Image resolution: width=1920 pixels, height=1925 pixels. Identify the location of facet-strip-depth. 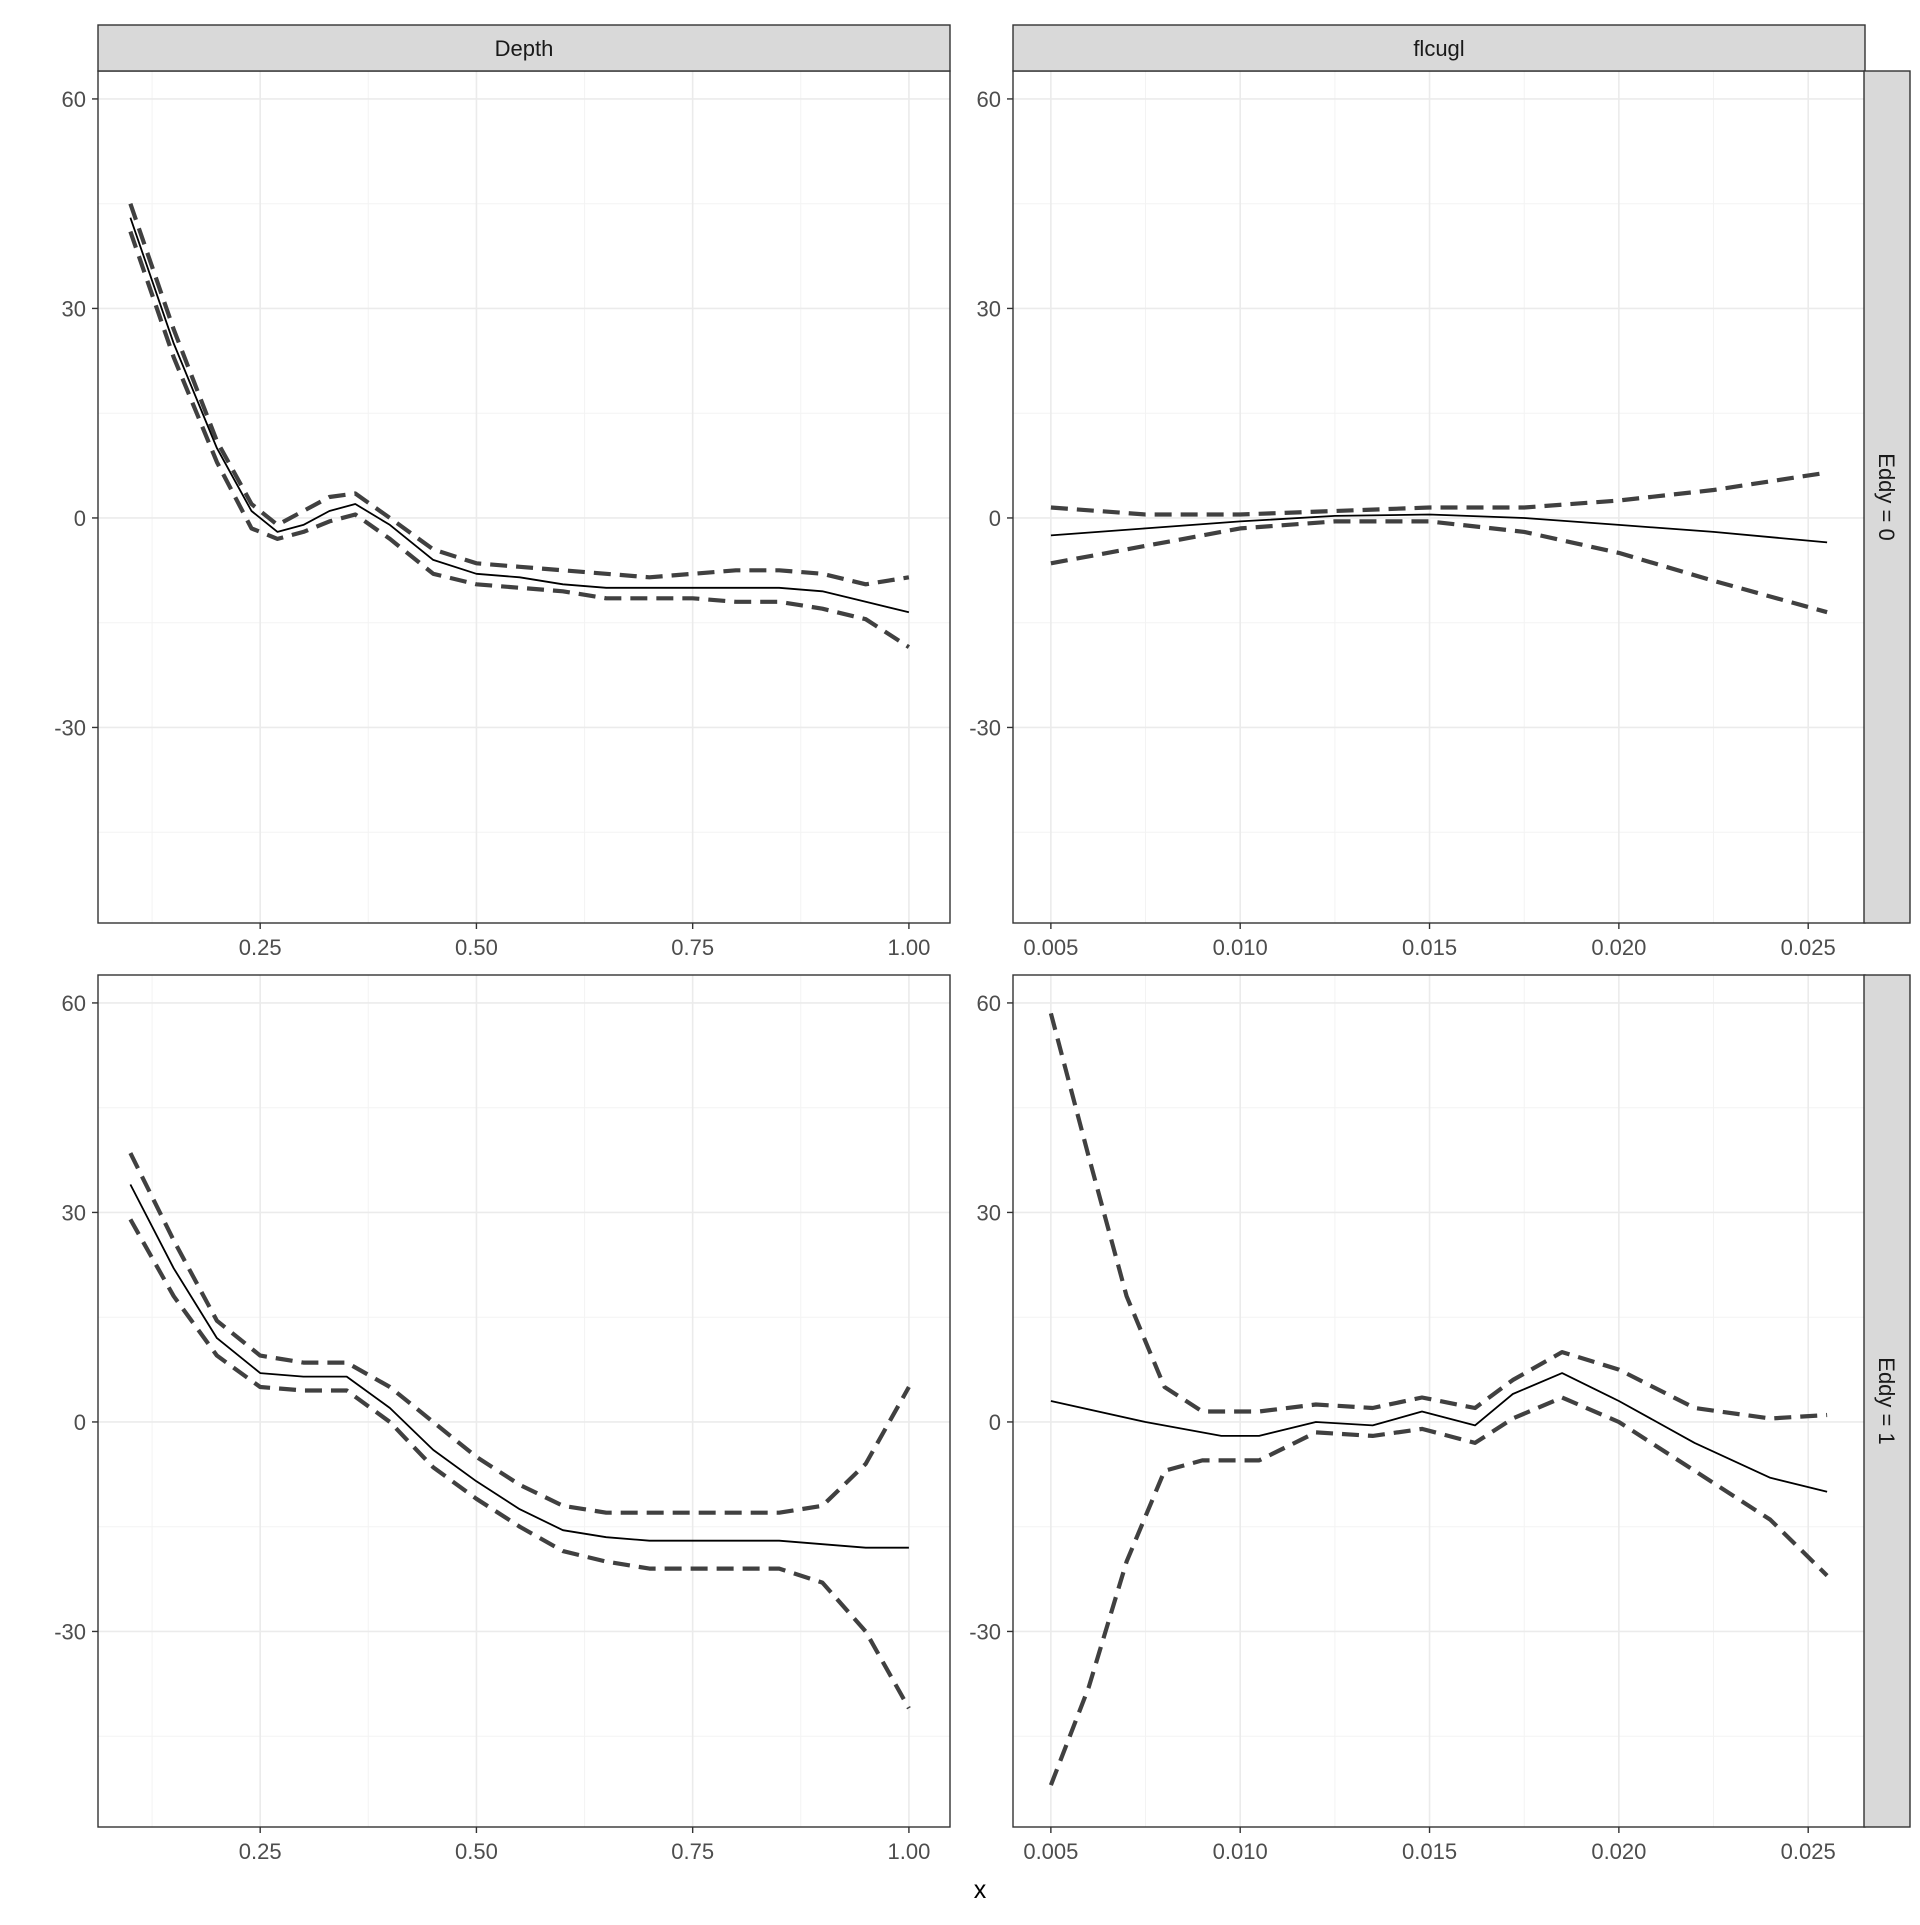
(524, 48).